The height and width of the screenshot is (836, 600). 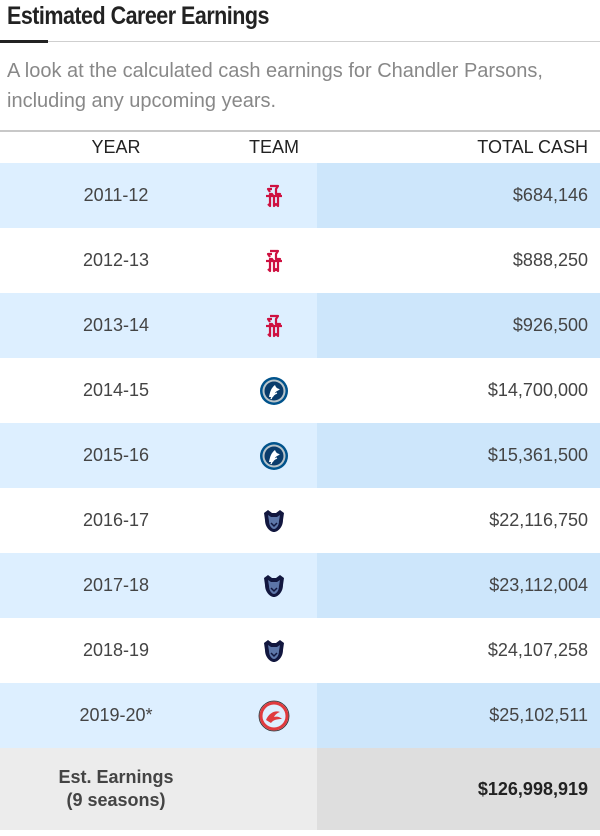 What do you see at coordinates (116, 650) in the screenshot?
I see `year-cell: 2018-19` at bounding box center [116, 650].